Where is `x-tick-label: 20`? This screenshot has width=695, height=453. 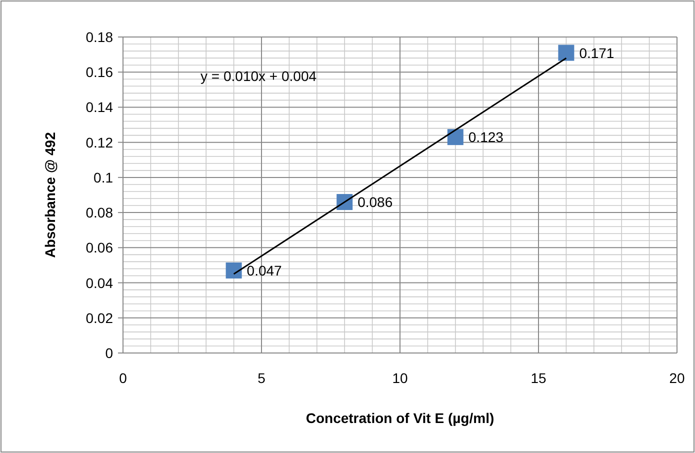
x-tick-label: 20 is located at coordinates (677, 378).